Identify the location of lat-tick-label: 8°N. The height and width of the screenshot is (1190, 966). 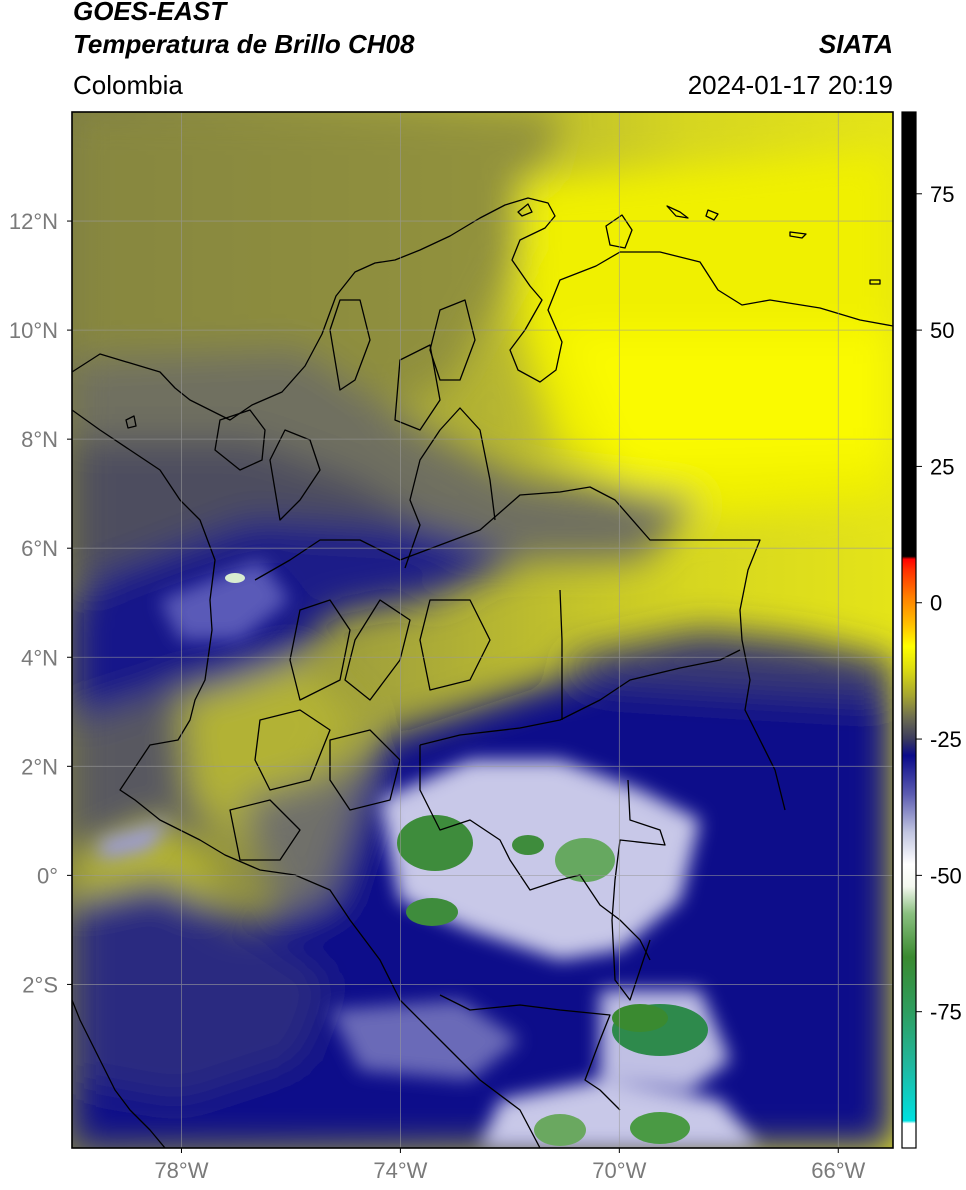
(39, 439).